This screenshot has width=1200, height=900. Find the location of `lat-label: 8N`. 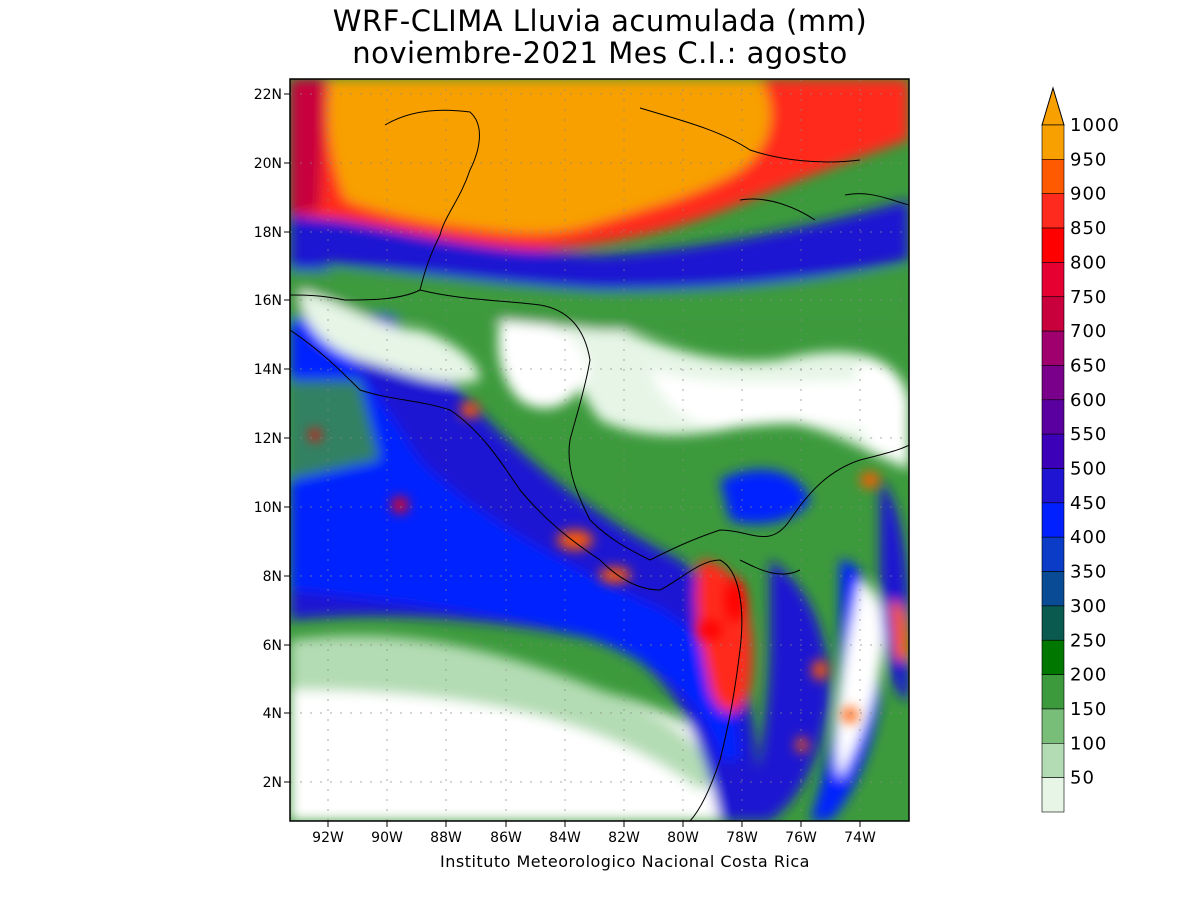

lat-label: 8N is located at coordinates (272, 577).